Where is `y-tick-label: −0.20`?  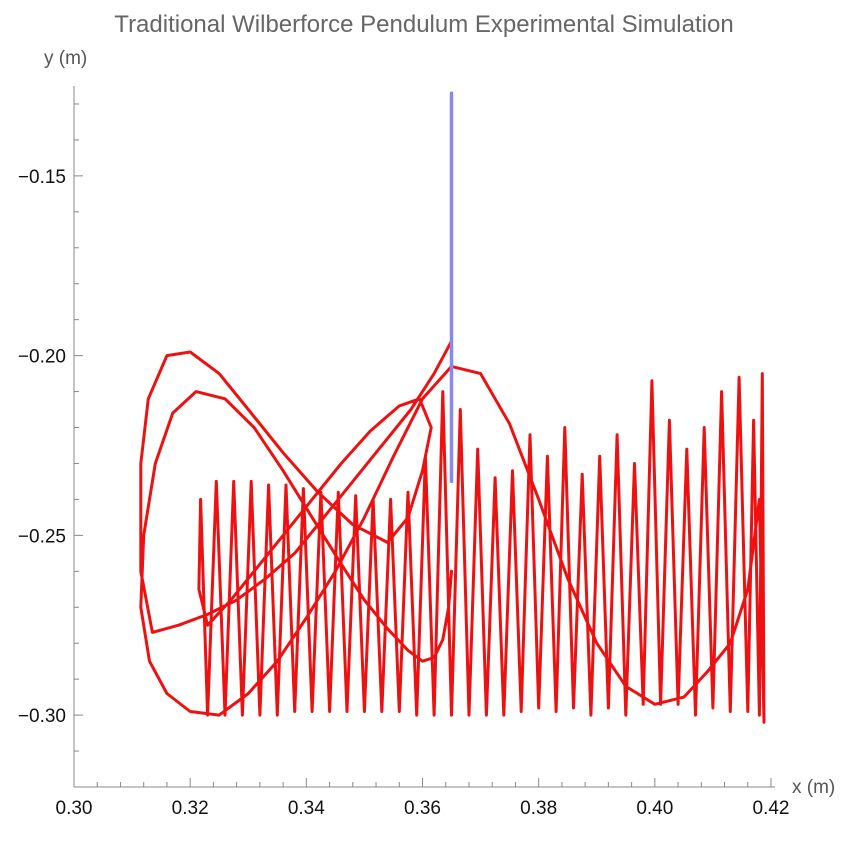
y-tick-label: −0.20 is located at coordinates (42, 357).